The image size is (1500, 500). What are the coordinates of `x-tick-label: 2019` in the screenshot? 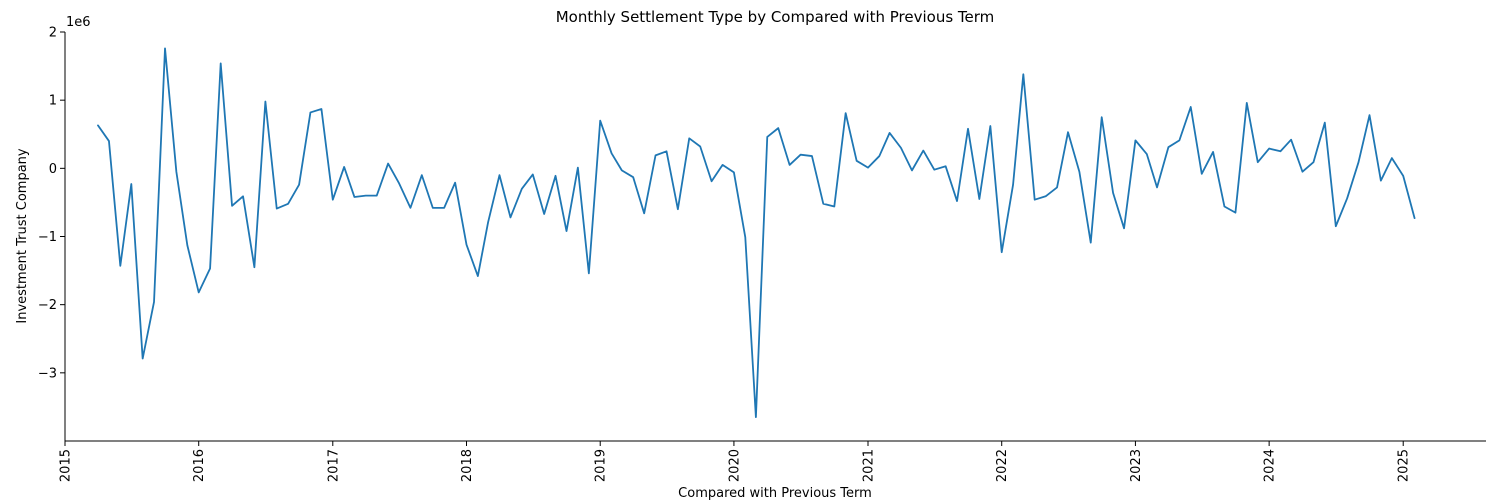 It's located at (601, 465).